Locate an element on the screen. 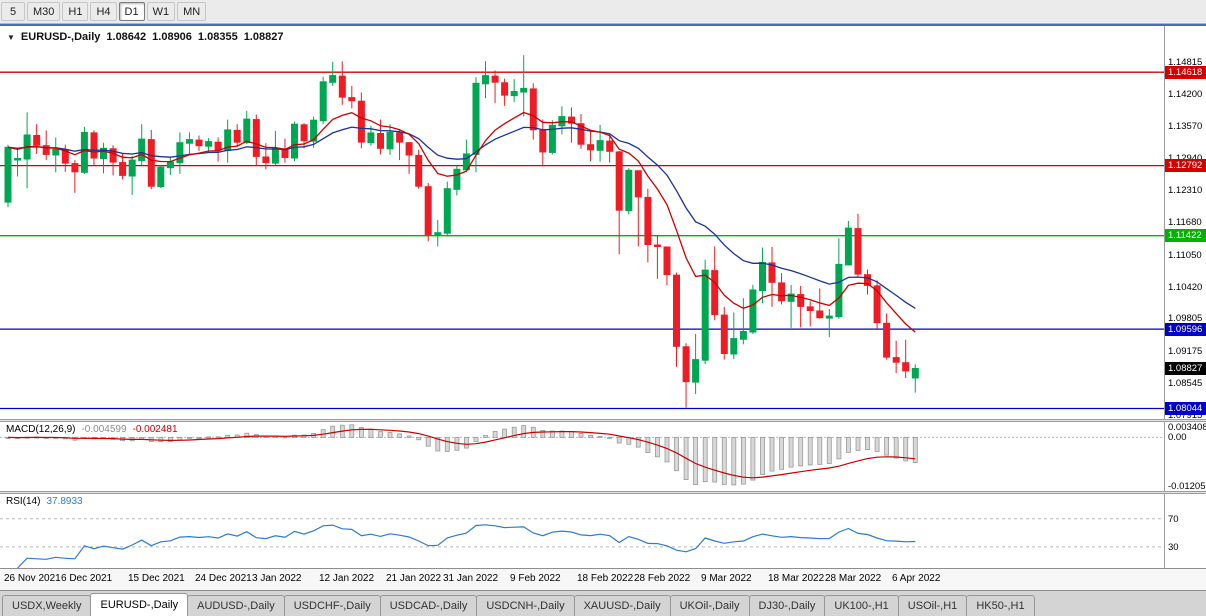 Image resolution: width=1206 pixels, height=616 pixels. current-price-badge: 1.08827 is located at coordinates (1185, 368).